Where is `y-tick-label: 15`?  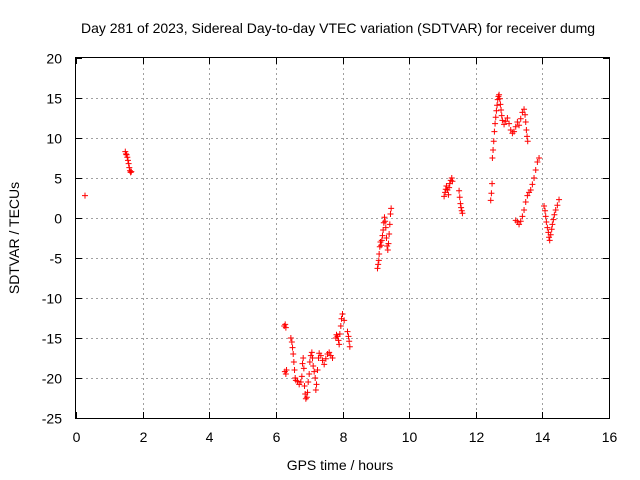 y-tick-label: 15 is located at coordinates (54, 99).